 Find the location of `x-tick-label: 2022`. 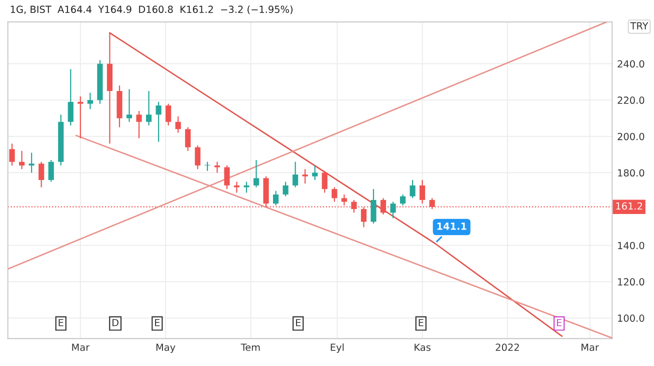

x-tick-label: 2022 is located at coordinates (507, 347).